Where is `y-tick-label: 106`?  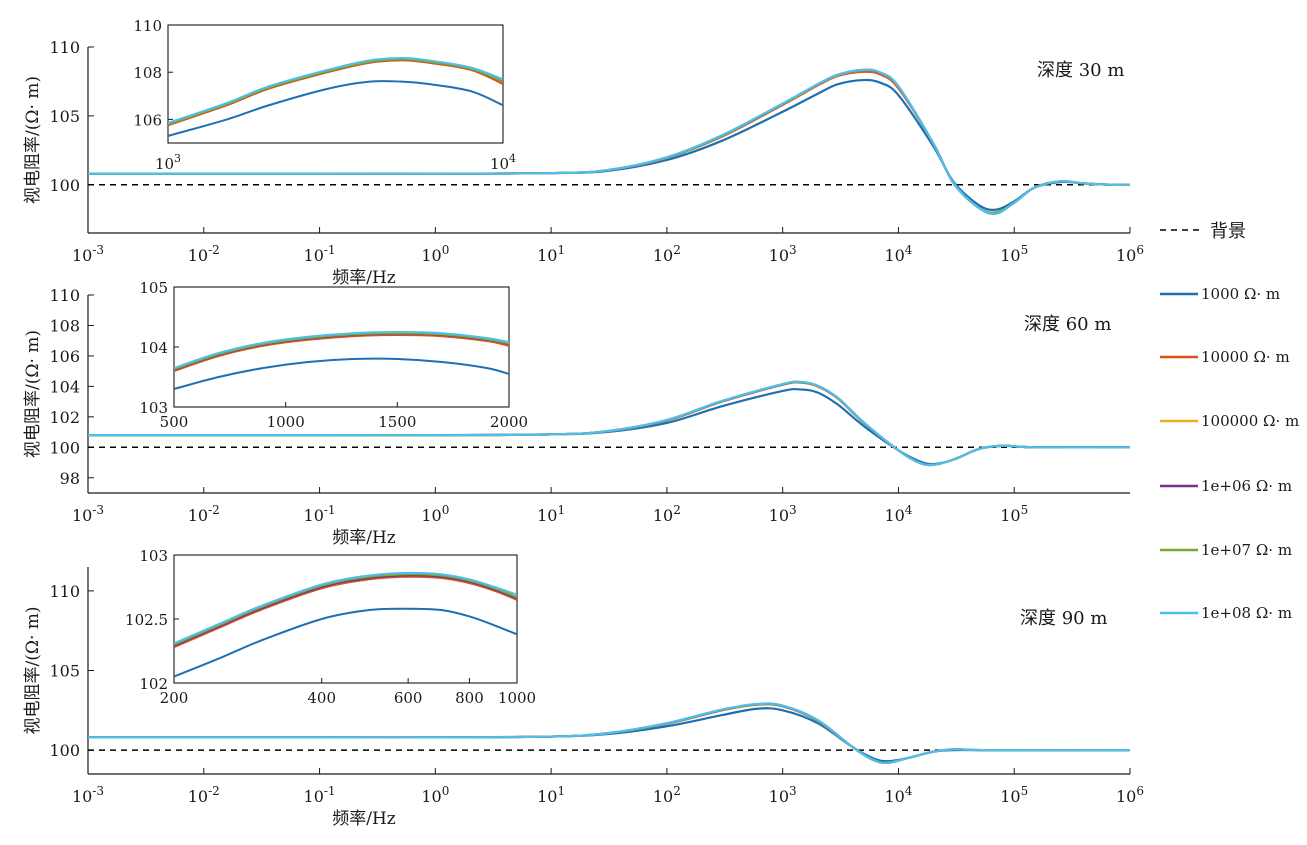 y-tick-label: 106 is located at coordinates (64, 356).